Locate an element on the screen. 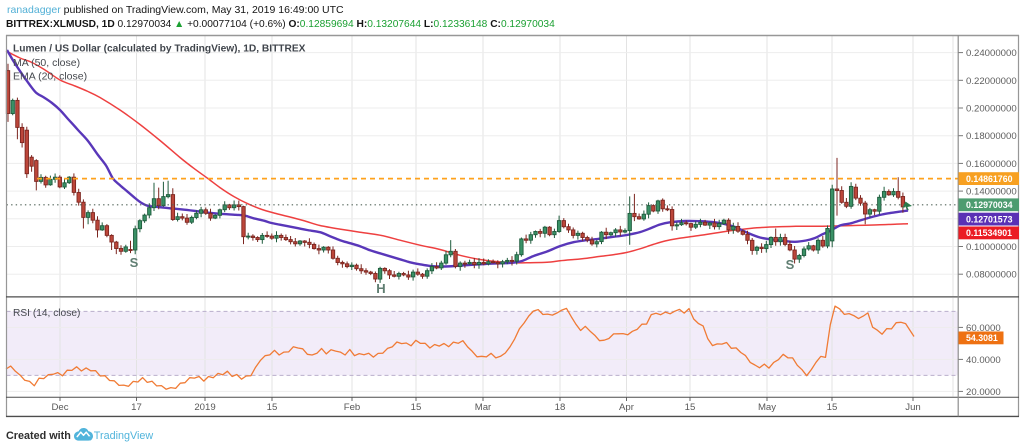 The height and width of the screenshot is (448, 1024). svg-text: Mar is located at coordinates (483, 407).